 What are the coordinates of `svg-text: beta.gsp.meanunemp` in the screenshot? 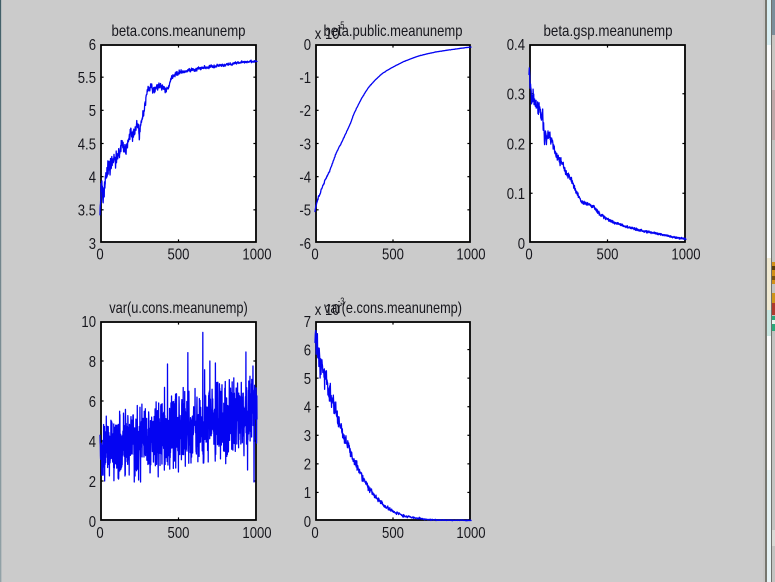 It's located at (608, 31).